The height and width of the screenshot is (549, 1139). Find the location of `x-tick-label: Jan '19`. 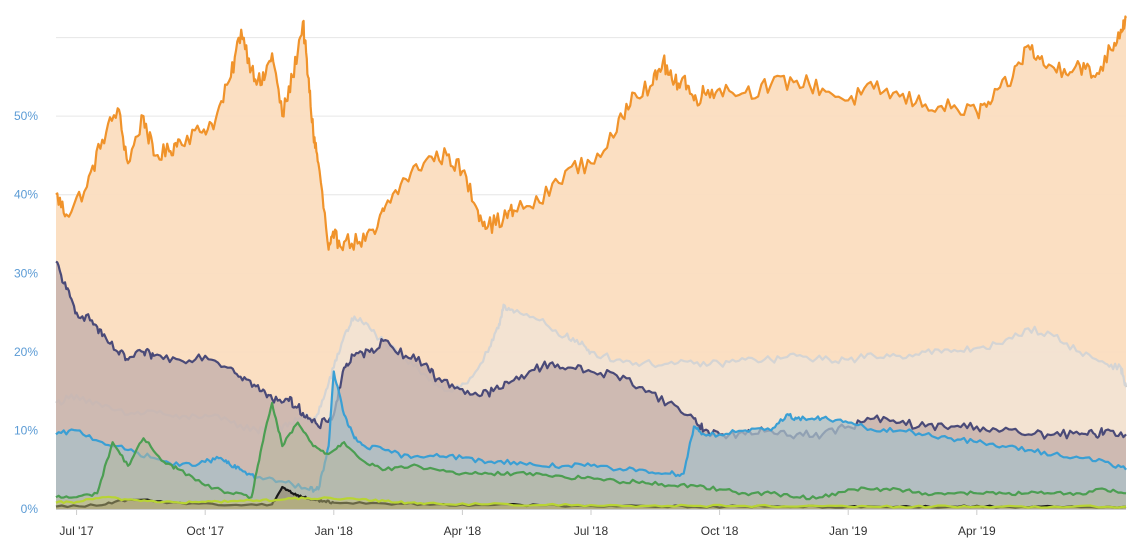

x-tick-label: Jan '19 is located at coordinates (848, 531).